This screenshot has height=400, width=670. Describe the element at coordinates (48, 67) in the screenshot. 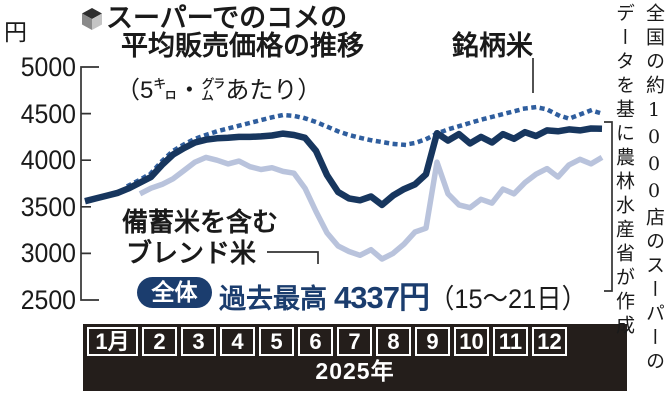

I see `y-tick-label: 5000` at that location.